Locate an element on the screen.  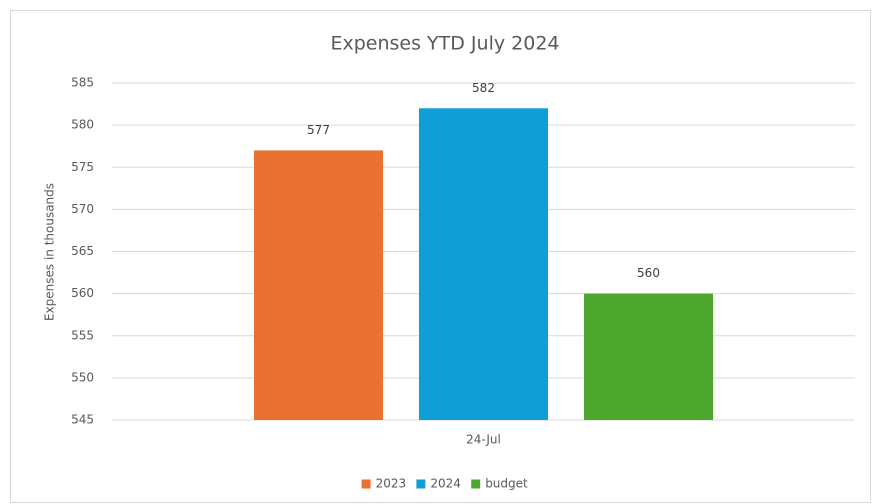
y-tick-label: 545 is located at coordinates (82, 420).